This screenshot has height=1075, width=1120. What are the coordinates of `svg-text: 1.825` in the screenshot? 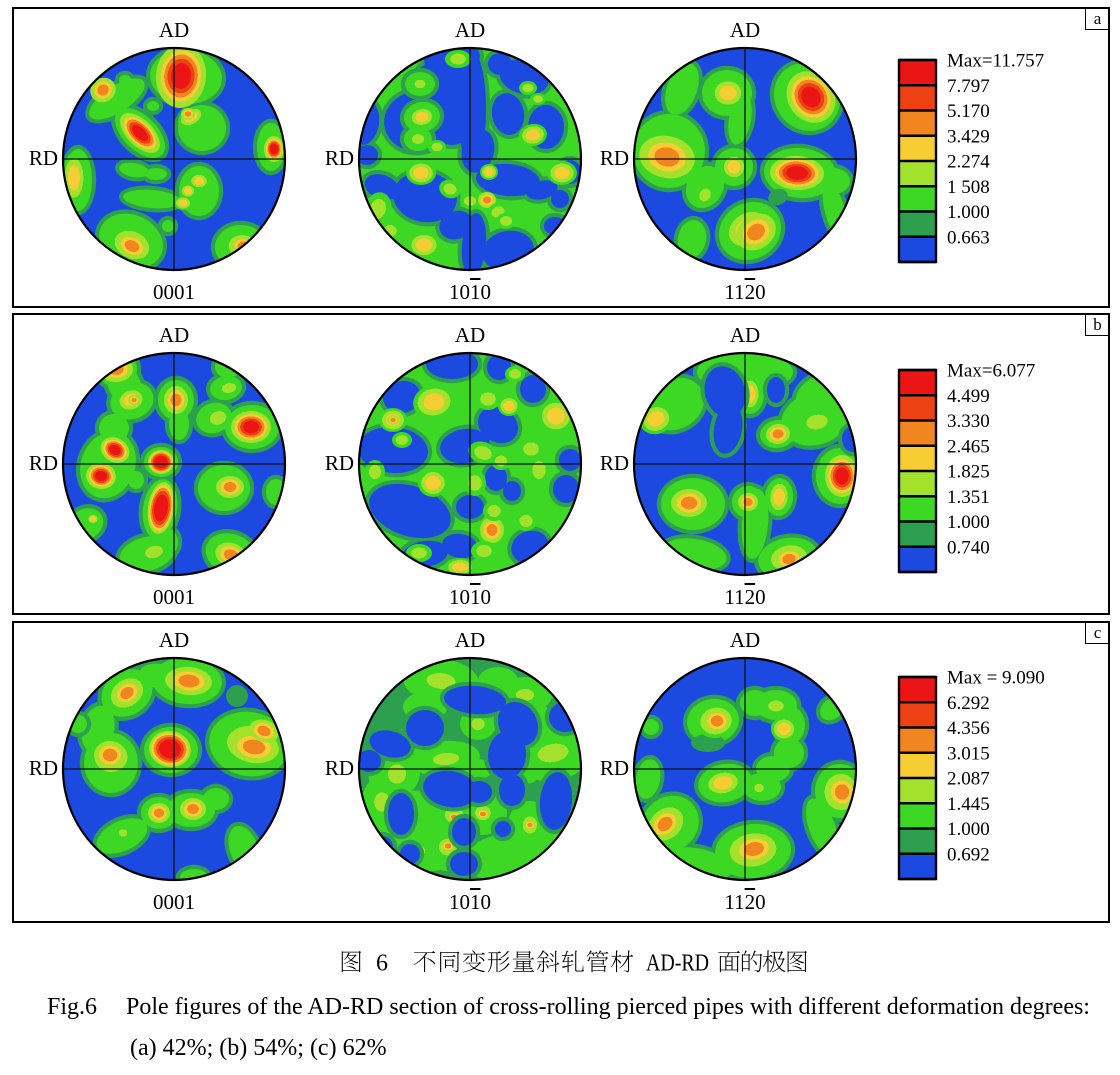 It's located at (968, 472).